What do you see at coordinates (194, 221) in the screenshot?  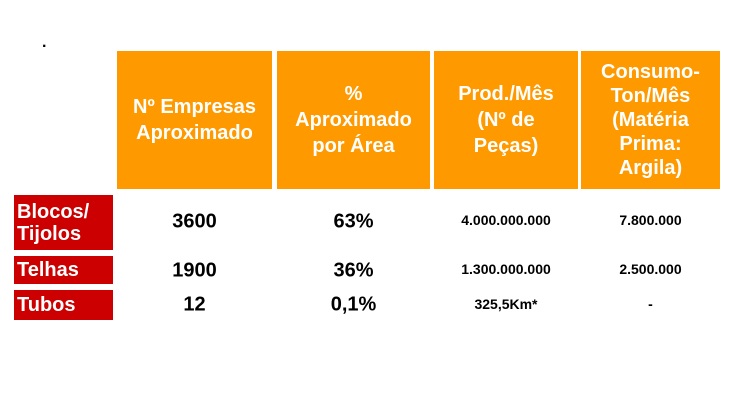 I see `cell-blocos-empresas: 3600` at bounding box center [194, 221].